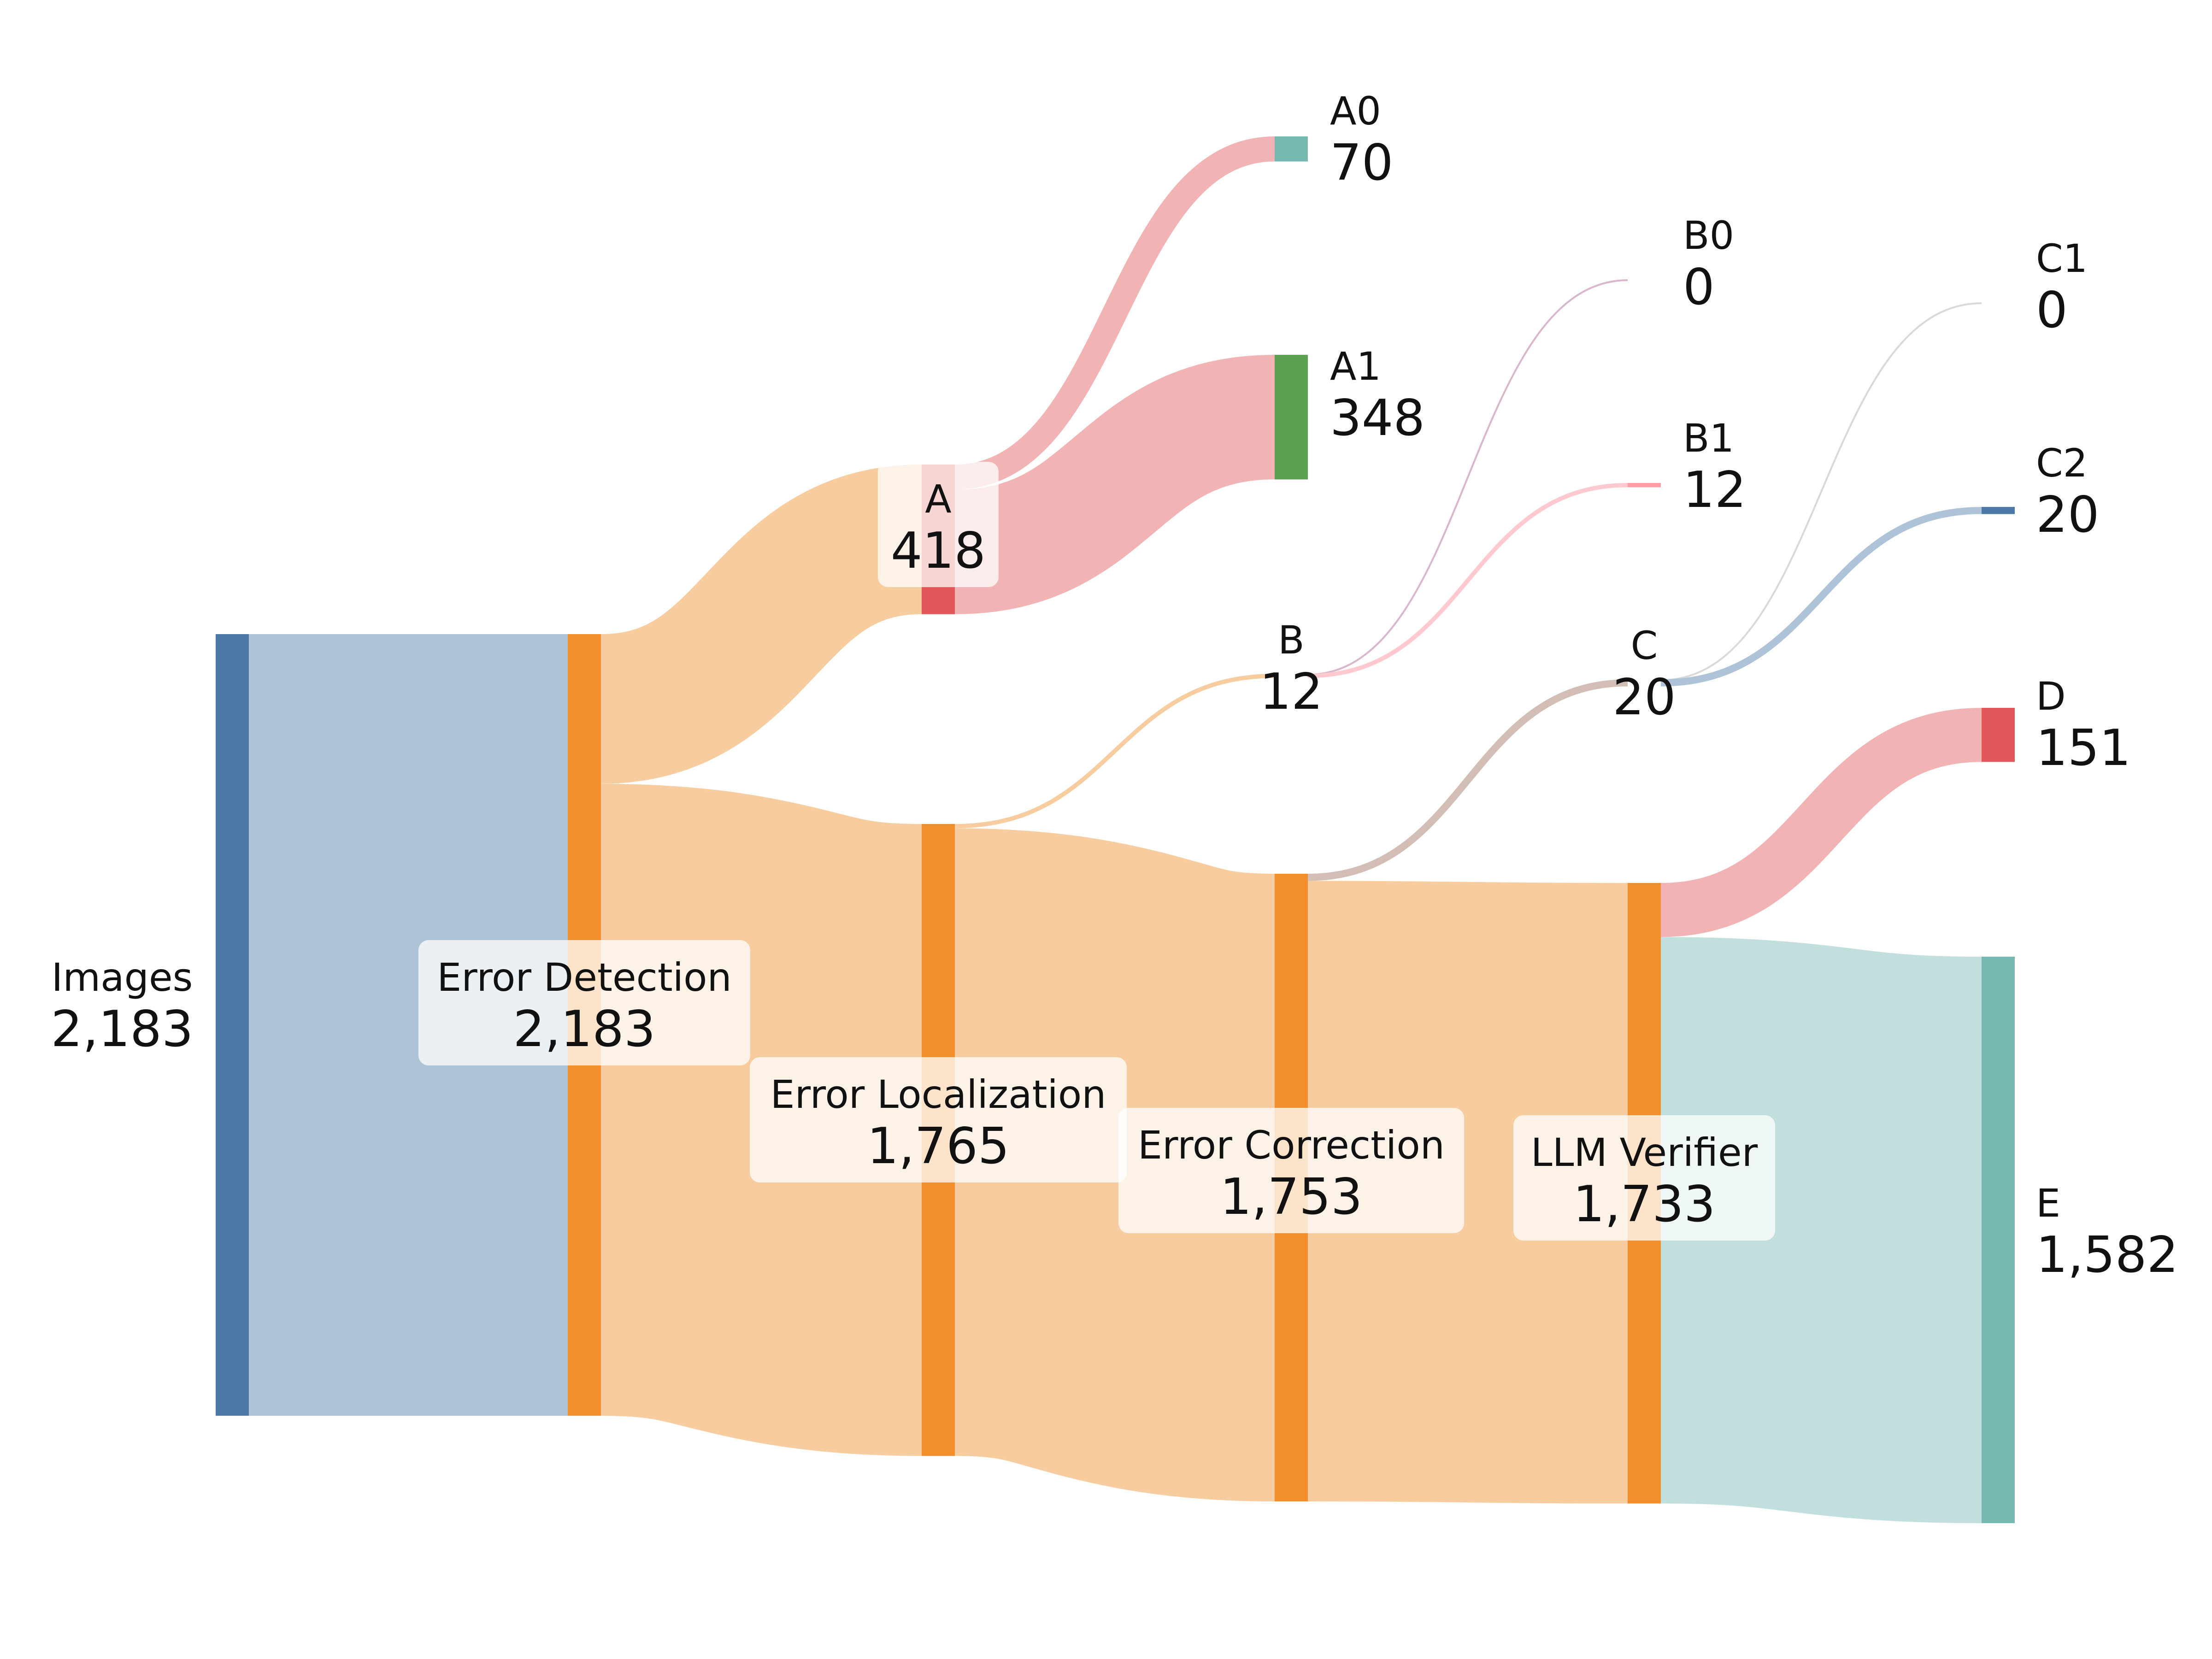  What do you see at coordinates (1467, 780) in the screenshot?
I see `link-correct-to-C` at bounding box center [1467, 780].